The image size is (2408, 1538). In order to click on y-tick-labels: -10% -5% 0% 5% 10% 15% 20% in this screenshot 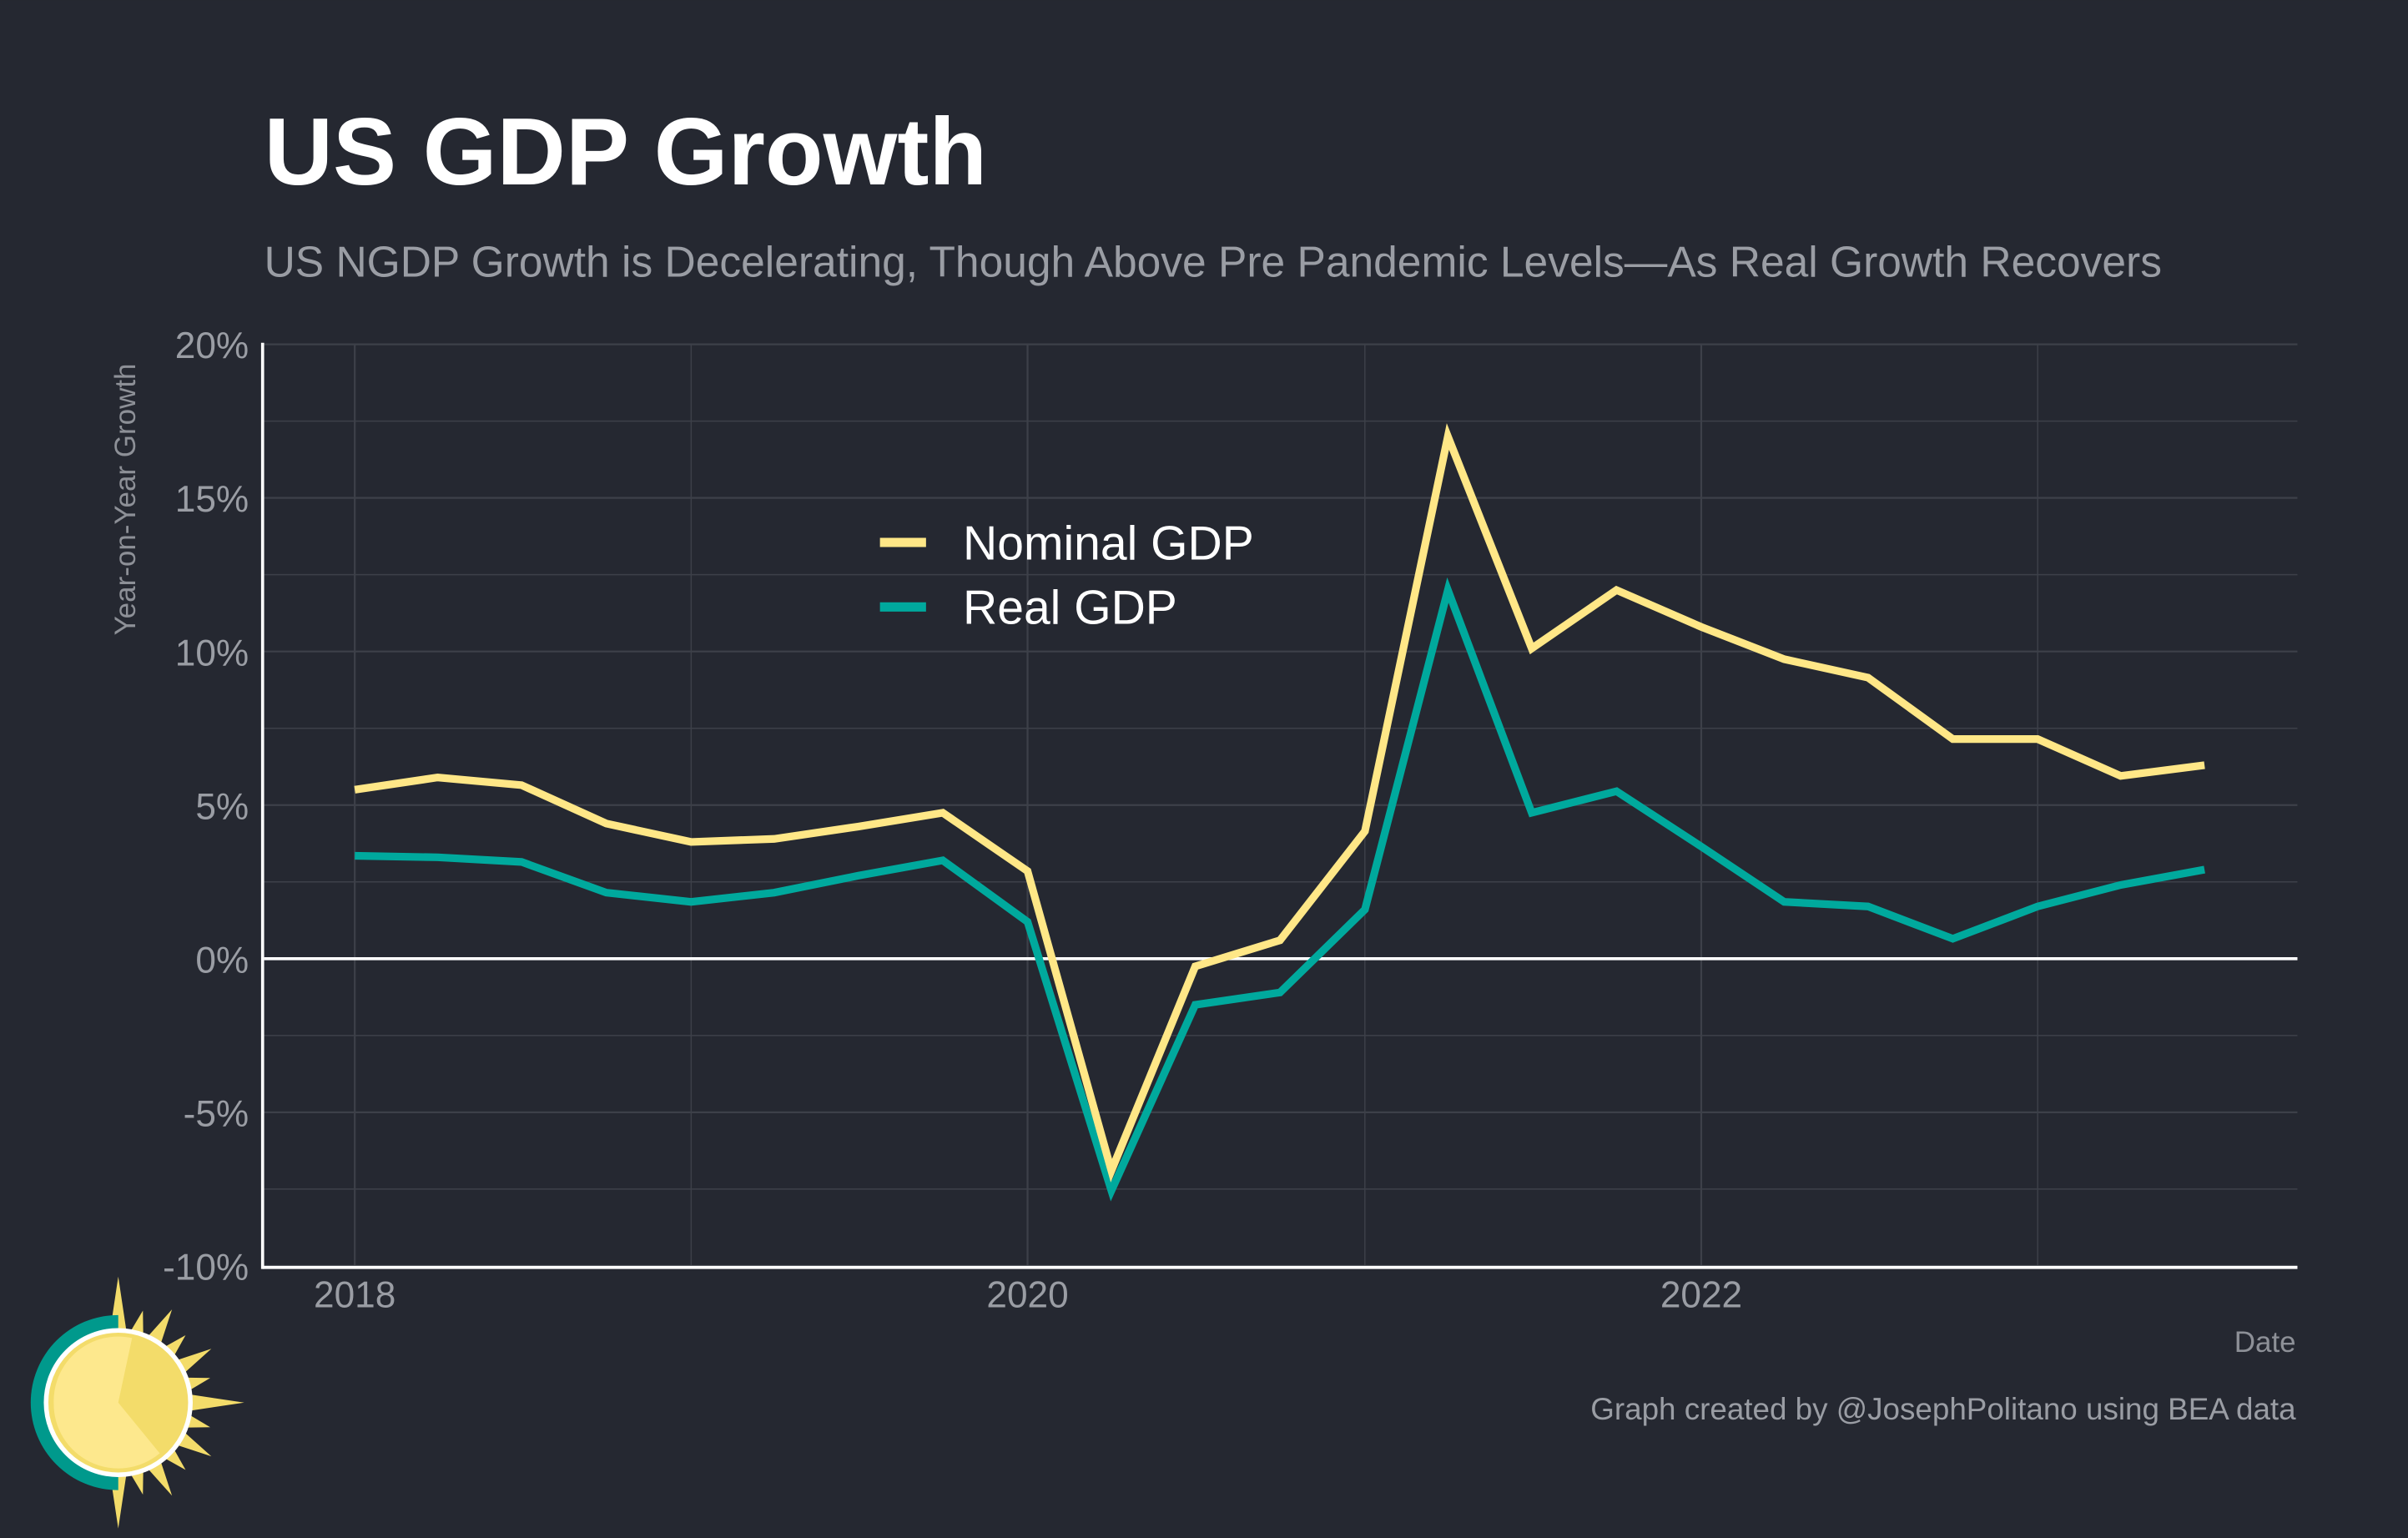, I will do `click(206, 806)`.